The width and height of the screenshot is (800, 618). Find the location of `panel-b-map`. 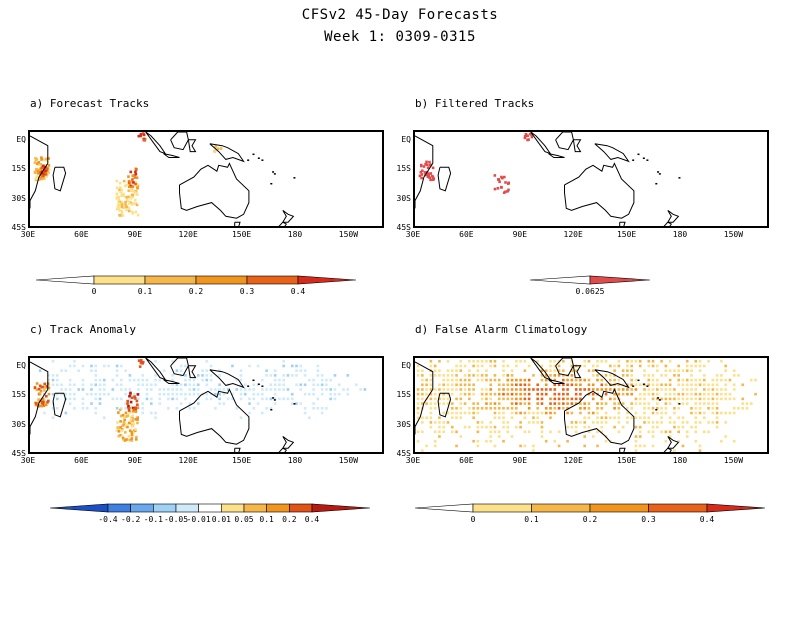

panel-b-map is located at coordinates (591, 179).